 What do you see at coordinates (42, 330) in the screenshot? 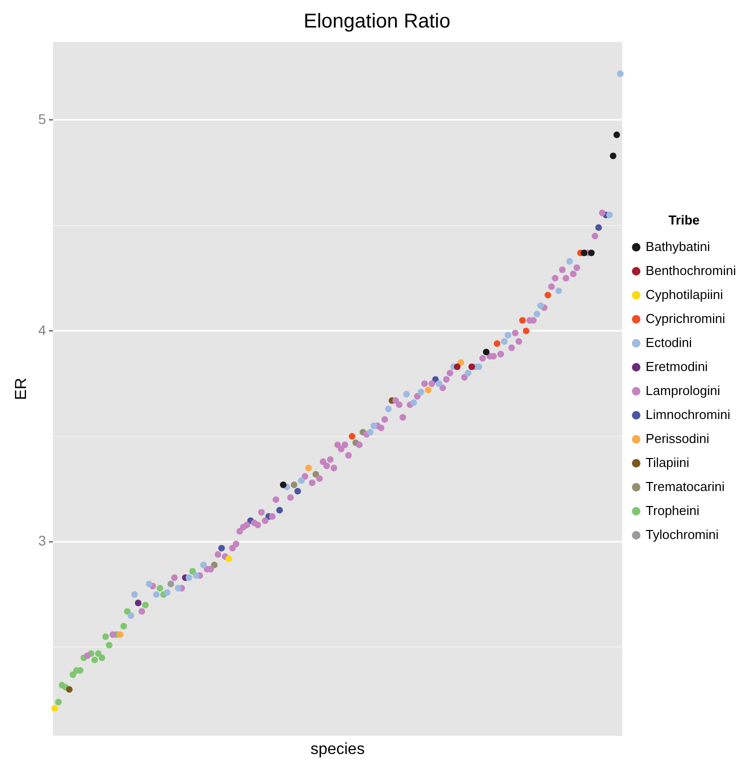
I see `y-tick-label: 4` at bounding box center [42, 330].